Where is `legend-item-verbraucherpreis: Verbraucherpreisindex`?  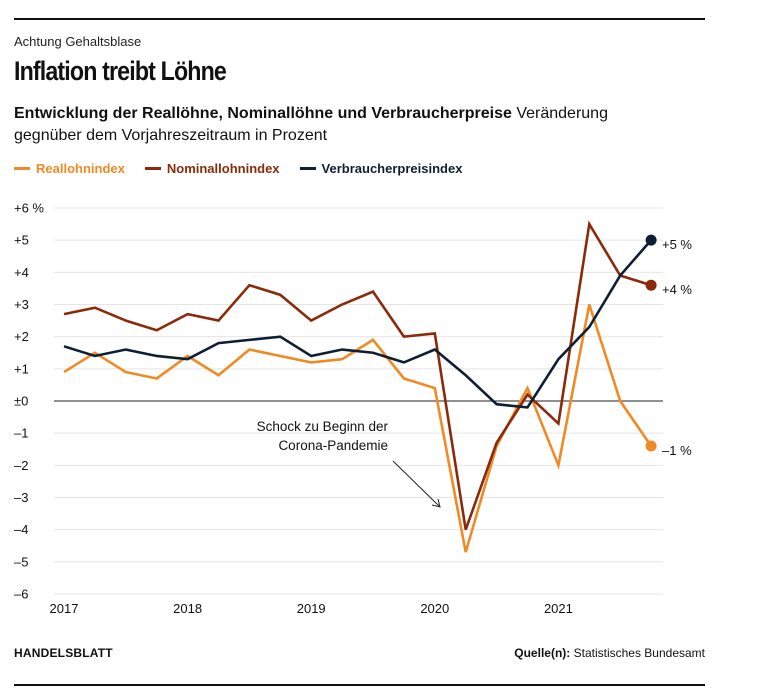
legend-item-verbraucherpreis: Verbraucherpreisindex is located at coordinates (381, 168).